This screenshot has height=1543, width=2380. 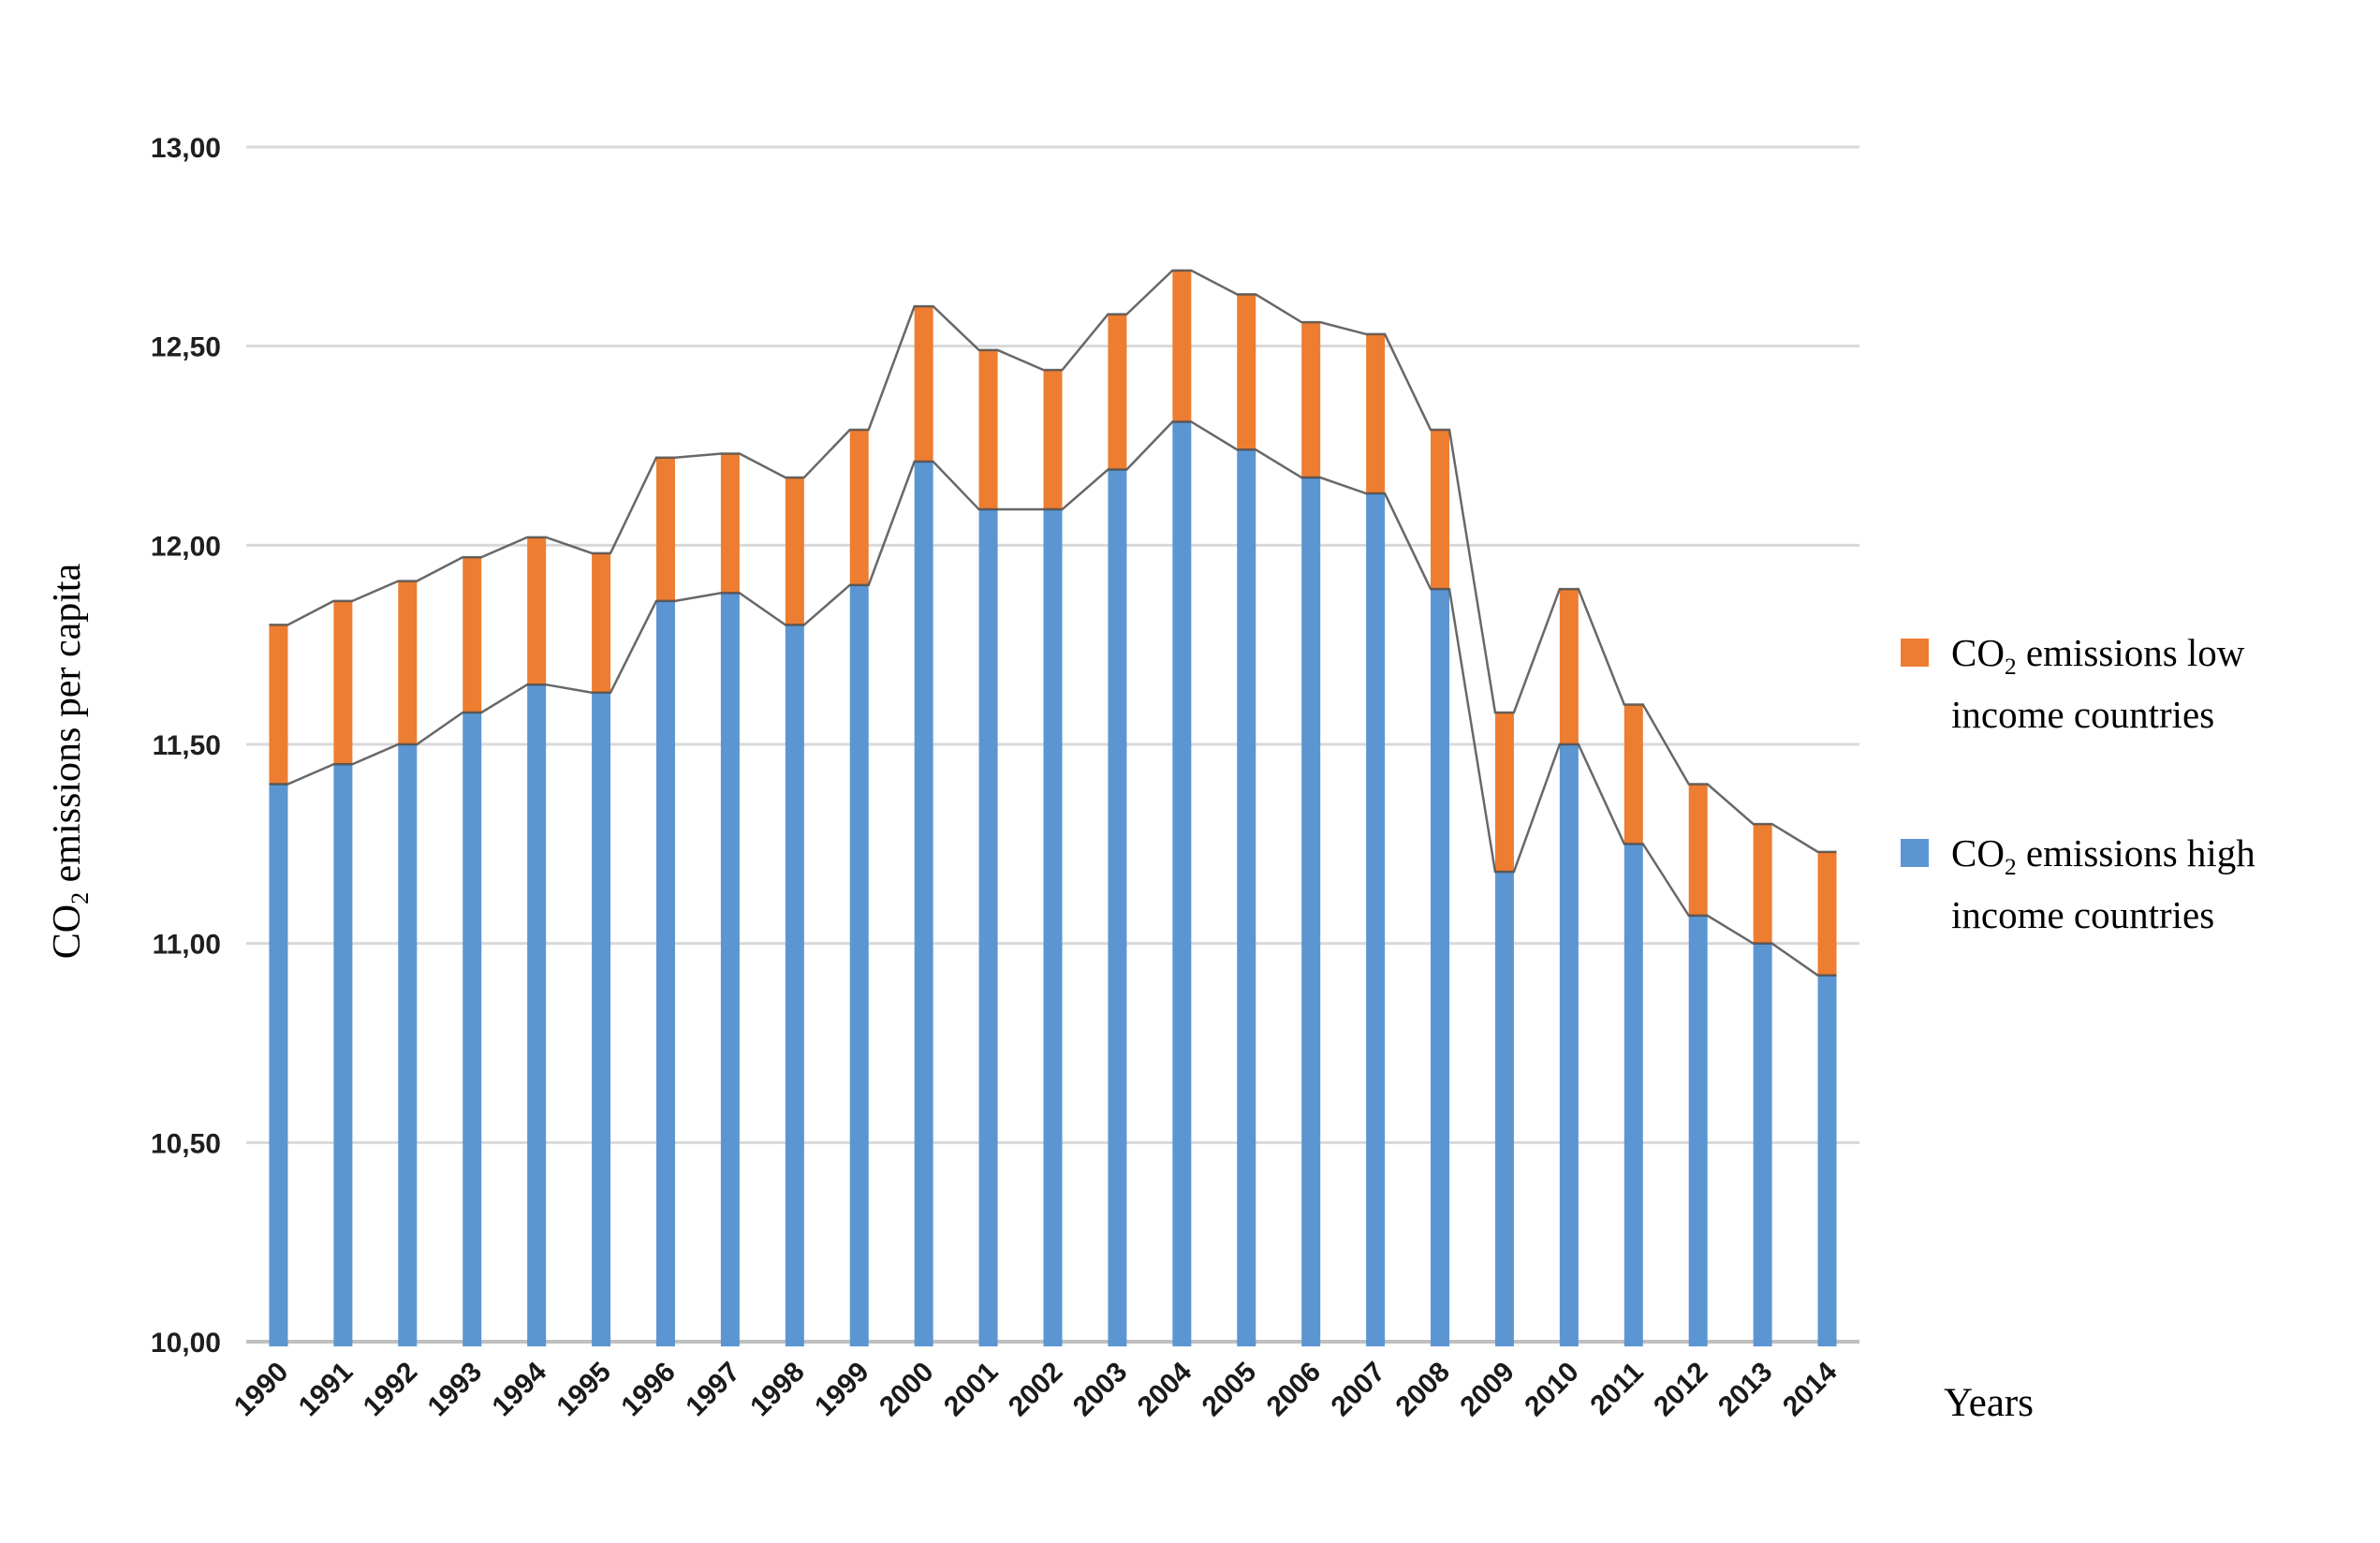 What do you see at coordinates (186, 148) in the screenshot?
I see `y-tick-label: 13,00` at bounding box center [186, 148].